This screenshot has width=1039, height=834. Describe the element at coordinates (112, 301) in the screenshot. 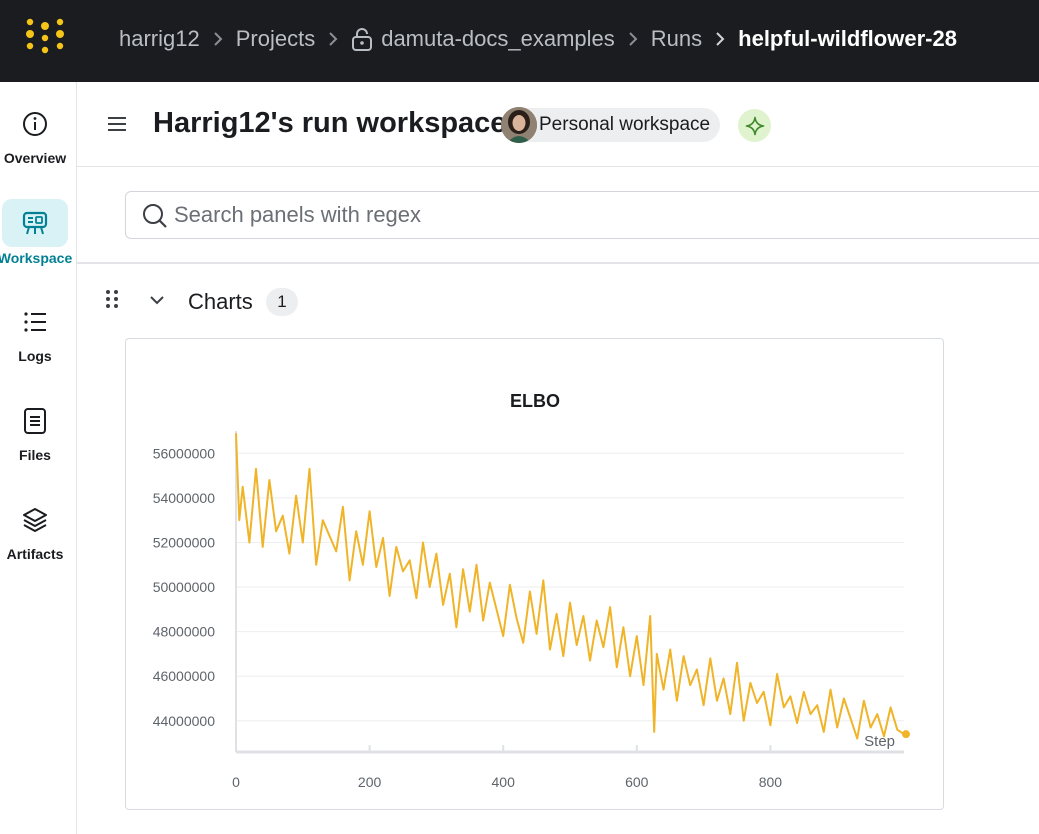

I see `drag-handle-icon` at that location.